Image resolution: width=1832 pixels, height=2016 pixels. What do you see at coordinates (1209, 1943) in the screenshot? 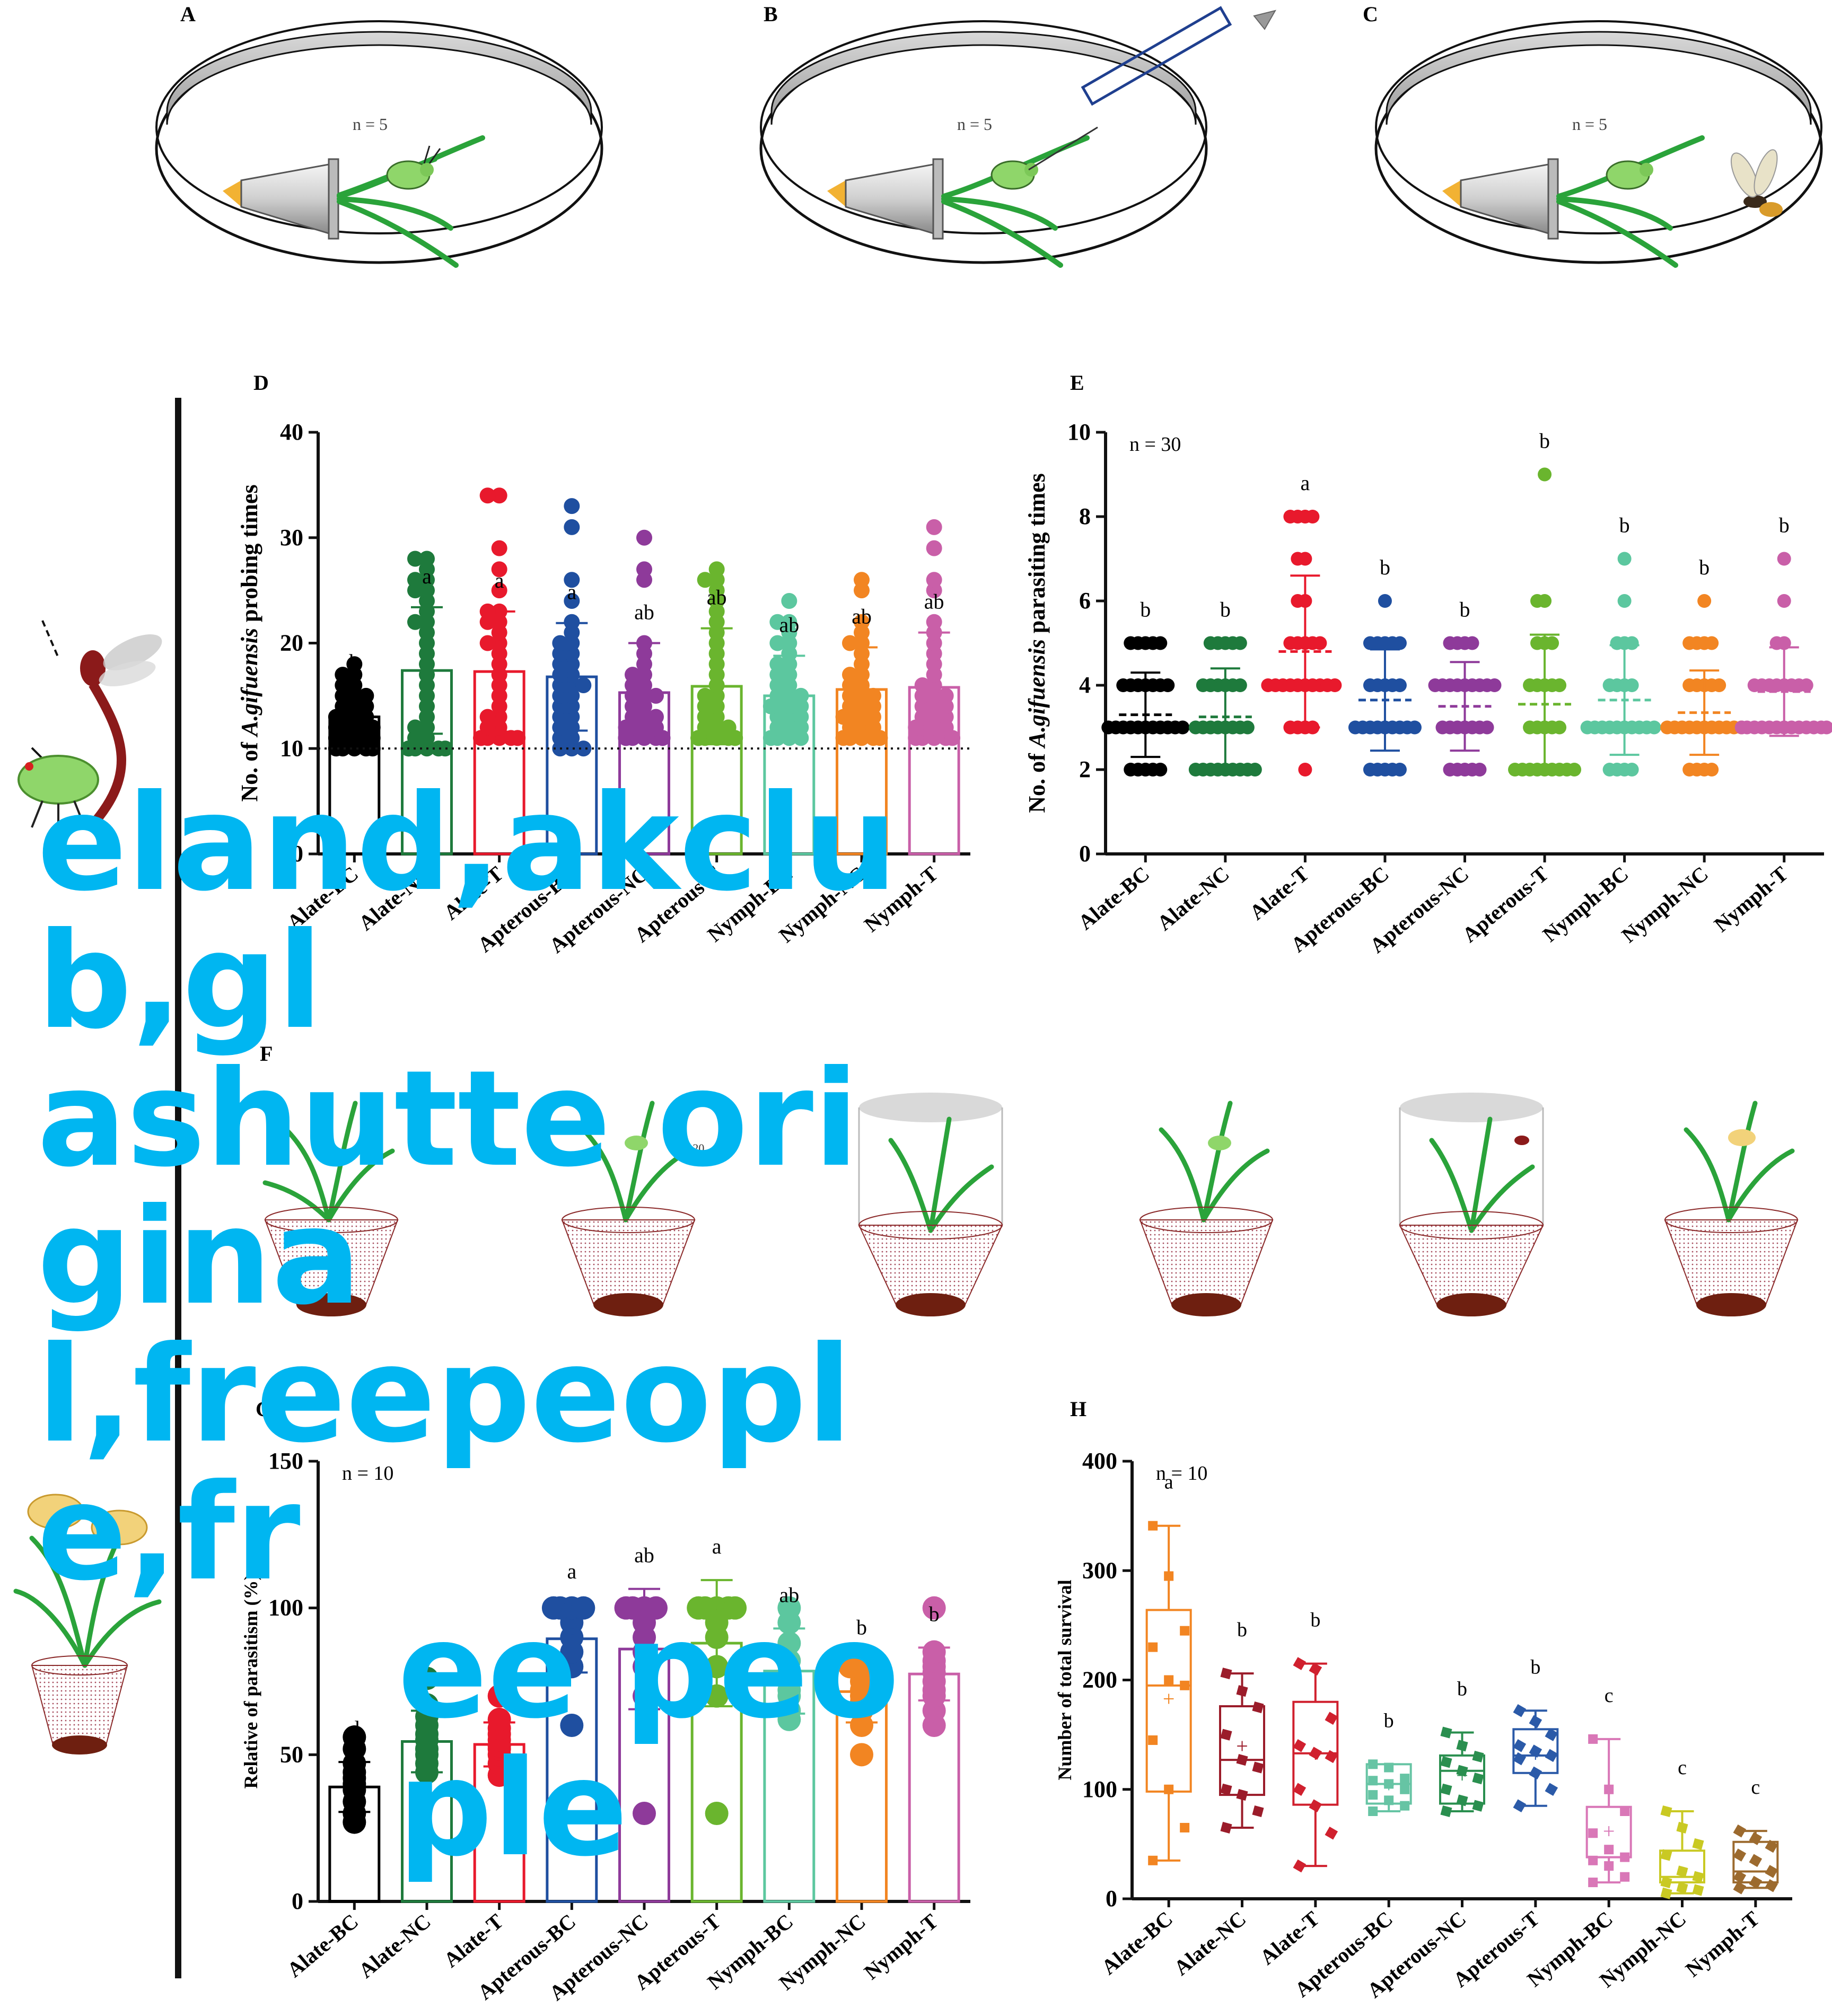
I see `x-tick-label: Alate-NC` at bounding box center [1209, 1943].